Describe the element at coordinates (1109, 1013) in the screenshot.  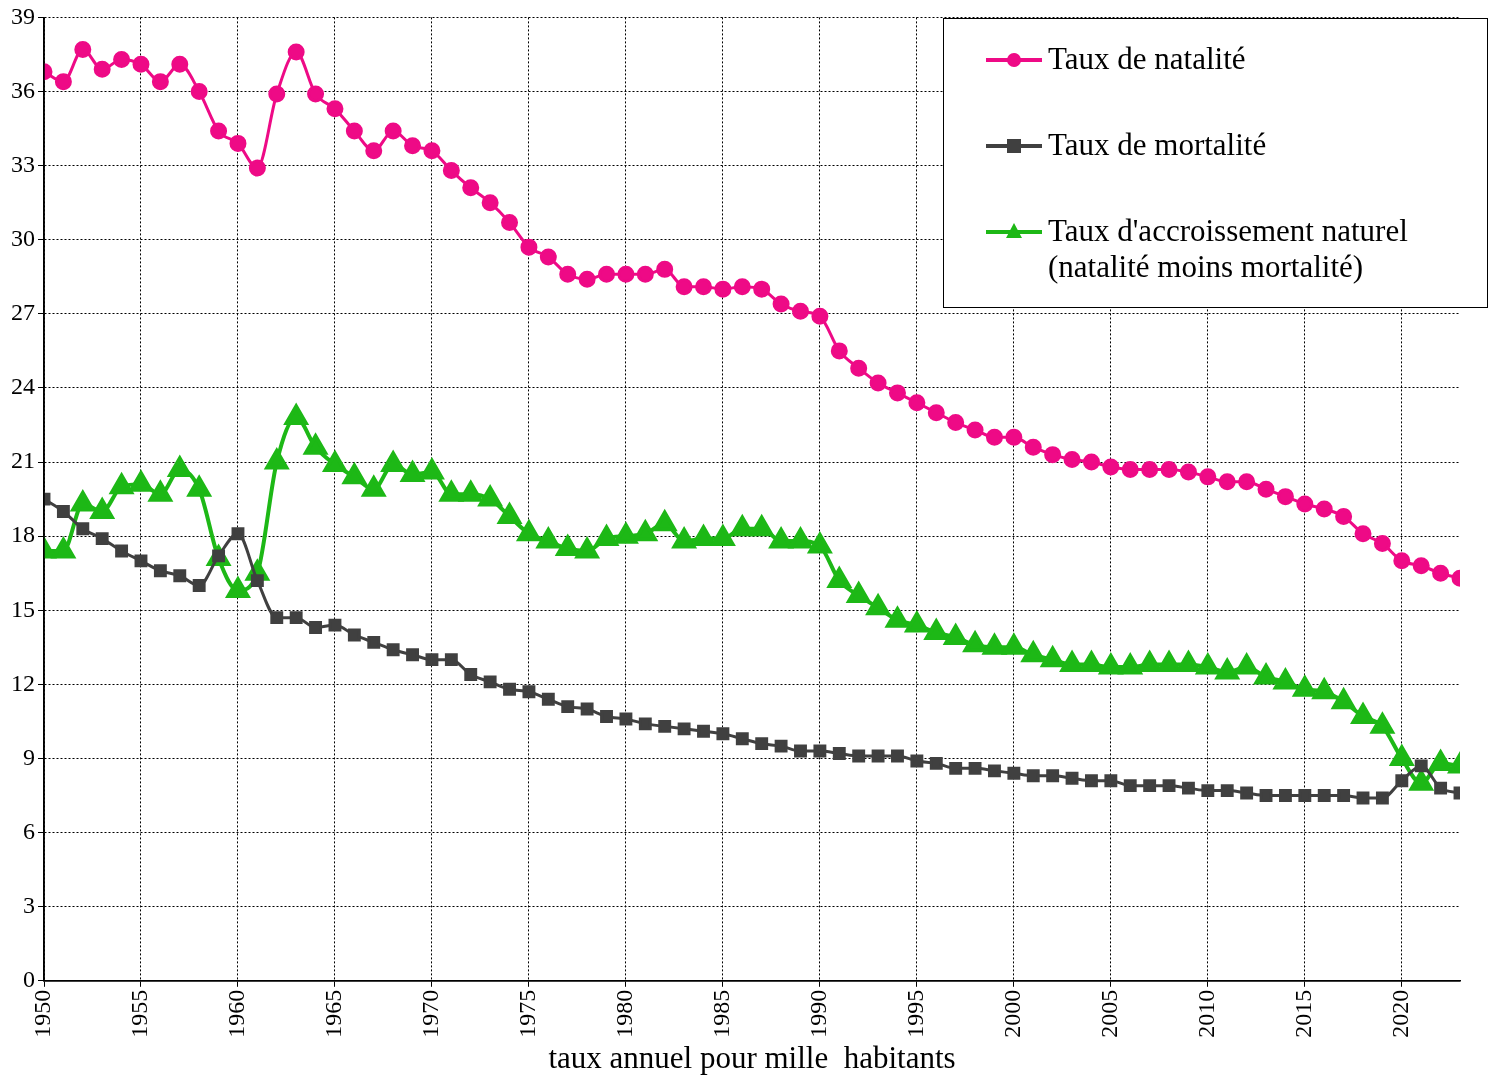
I see `x-tick-label: 2005` at that location.